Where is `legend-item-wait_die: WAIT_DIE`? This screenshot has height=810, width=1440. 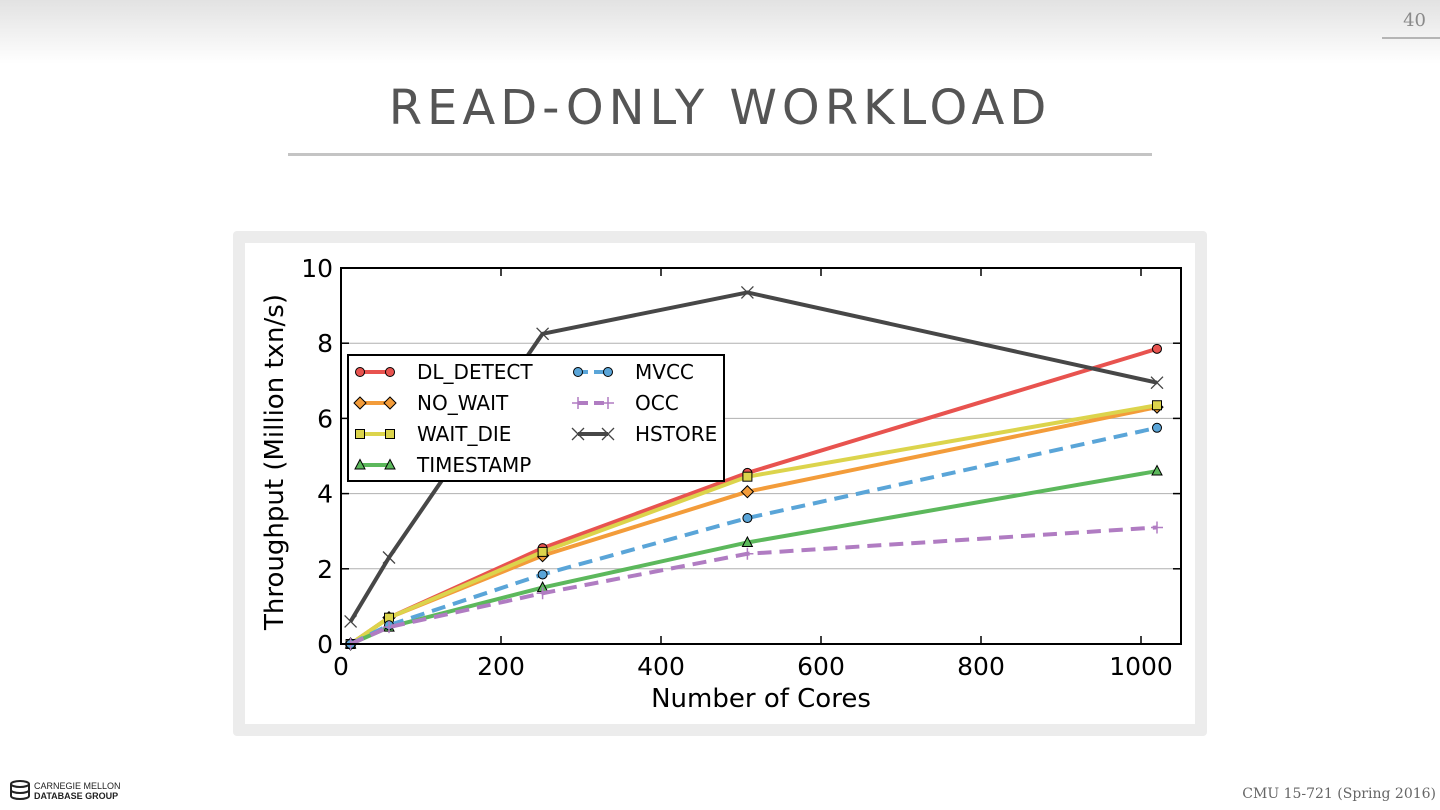 legend-item-wait_die: WAIT_DIE is located at coordinates (433, 434).